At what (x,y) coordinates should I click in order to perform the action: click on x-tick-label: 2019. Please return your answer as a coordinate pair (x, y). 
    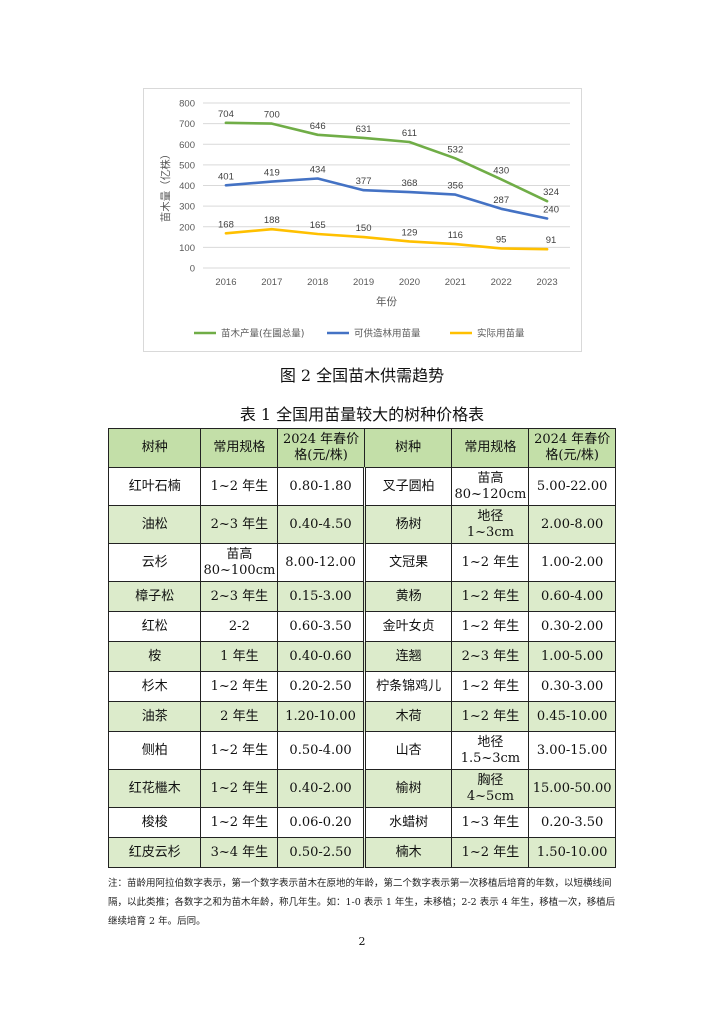
    Looking at the image, I should click on (363, 282).